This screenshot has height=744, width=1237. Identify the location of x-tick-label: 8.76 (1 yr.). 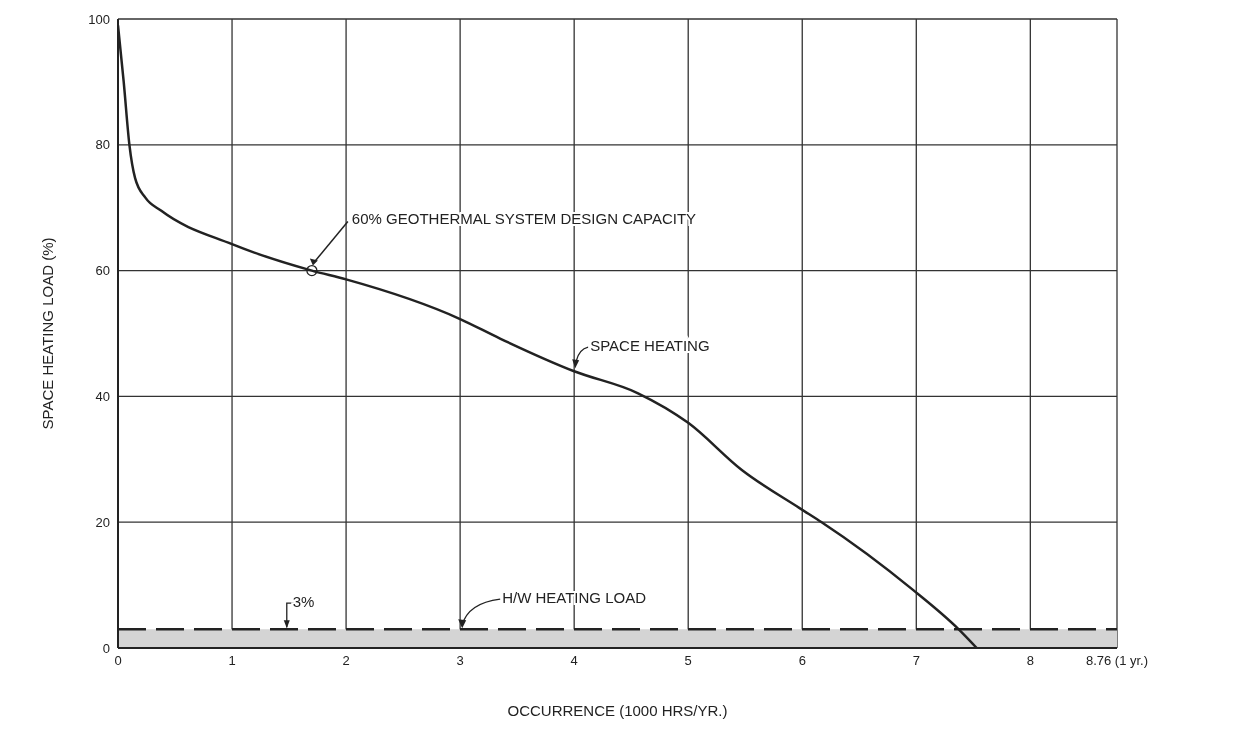
(1117, 661).